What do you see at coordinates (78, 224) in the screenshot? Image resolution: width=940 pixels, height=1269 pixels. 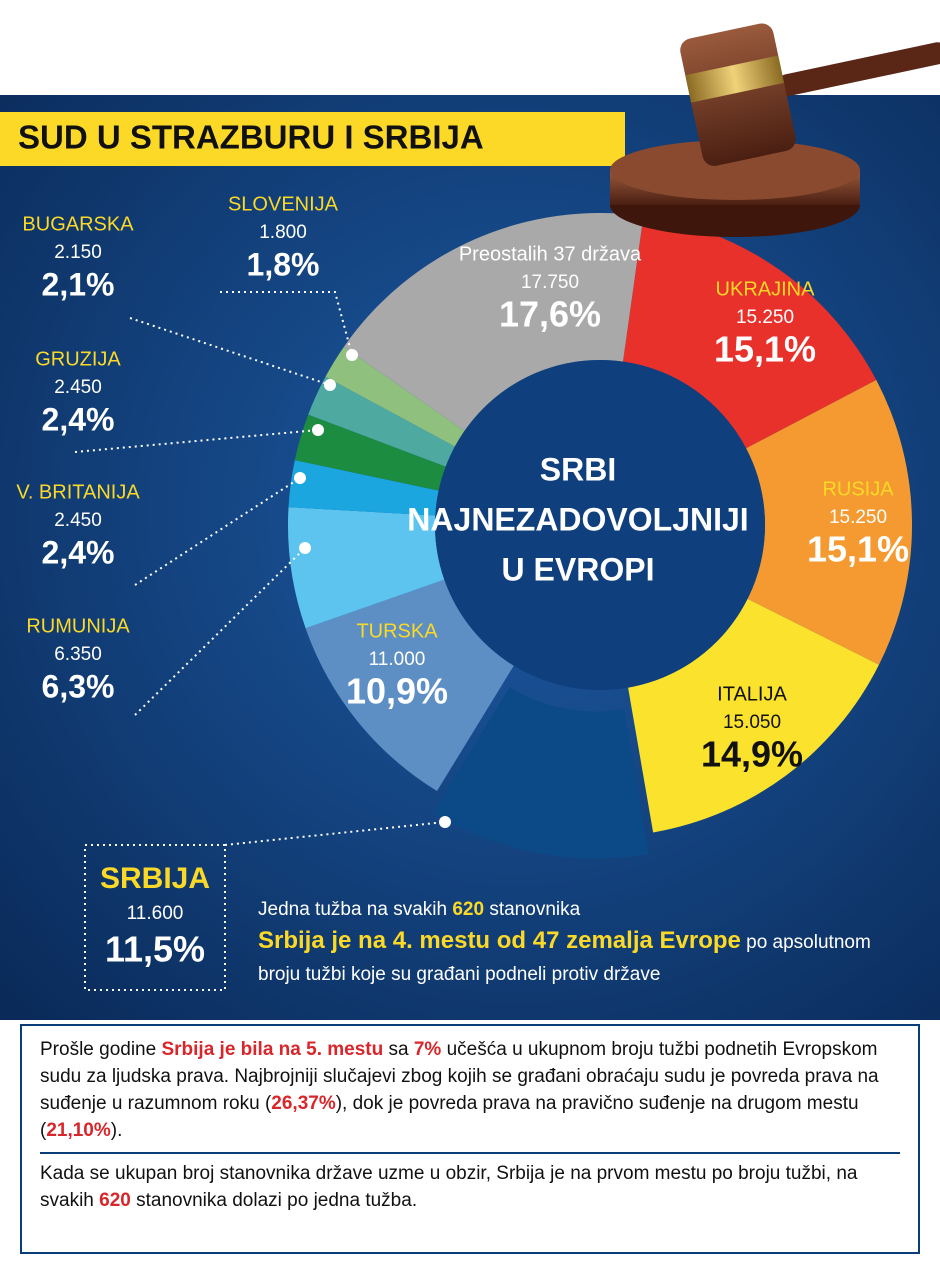 I see `category-label: BUGARSKA` at bounding box center [78, 224].